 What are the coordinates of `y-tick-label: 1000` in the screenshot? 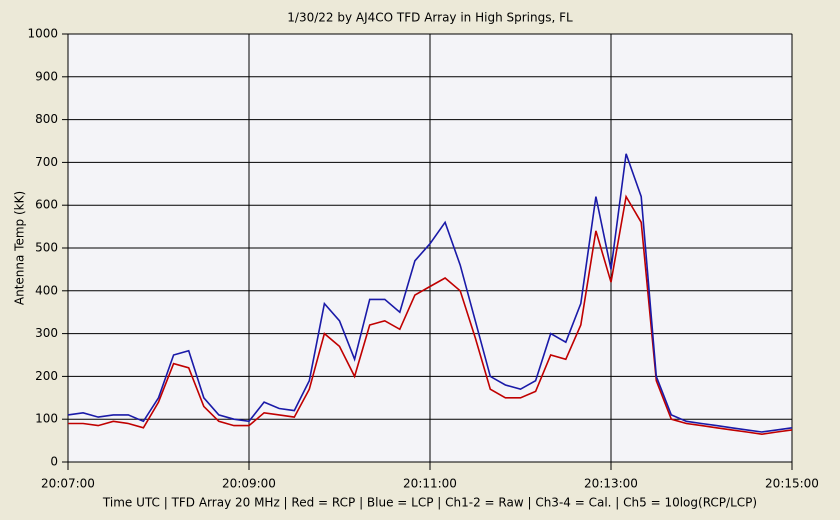 It's located at (42, 34).